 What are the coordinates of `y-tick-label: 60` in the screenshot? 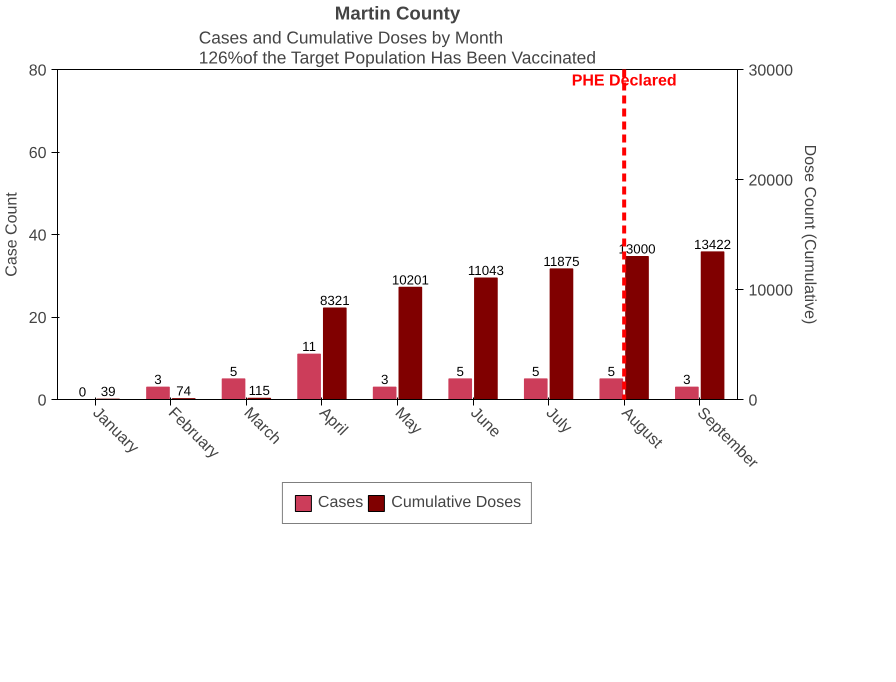 It's located at (37, 153).